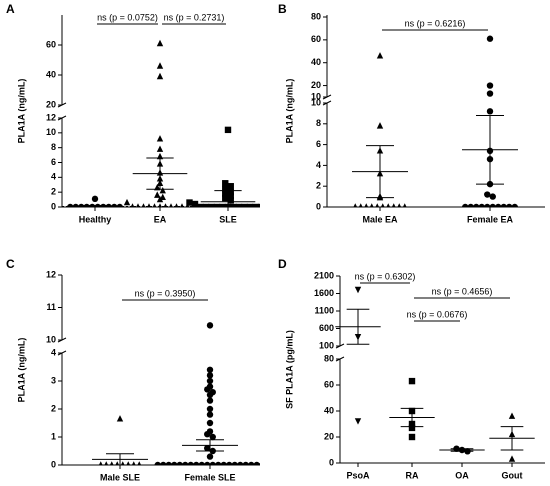  I want to click on significance-label: ns (p = 0.2731), so click(194, 17).